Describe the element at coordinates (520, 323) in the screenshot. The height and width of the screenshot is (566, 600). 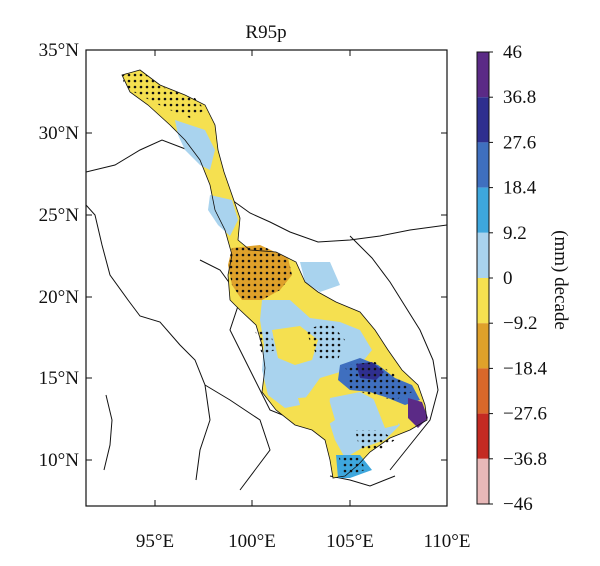
I see `colorbar-tick-label: −9.2` at that location.